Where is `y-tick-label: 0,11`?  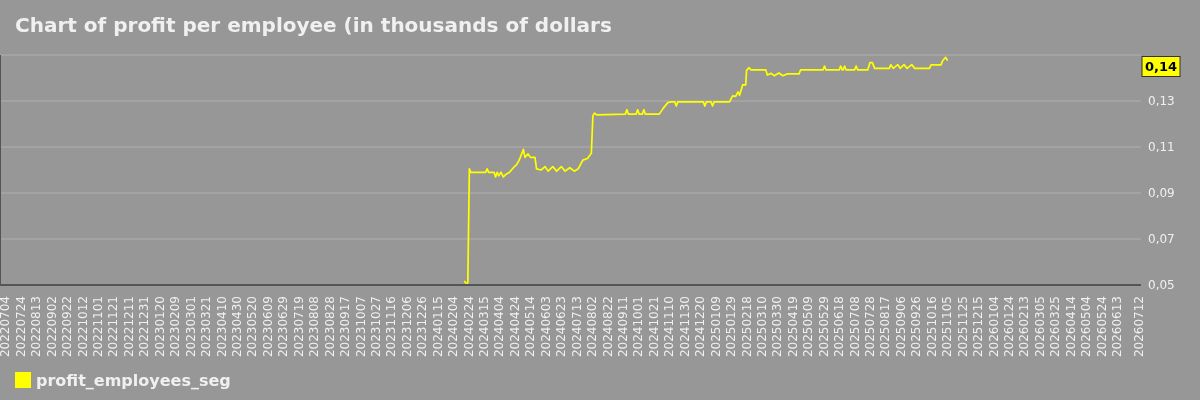 y-tick-label: 0,11 is located at coordinates (1161, 147).